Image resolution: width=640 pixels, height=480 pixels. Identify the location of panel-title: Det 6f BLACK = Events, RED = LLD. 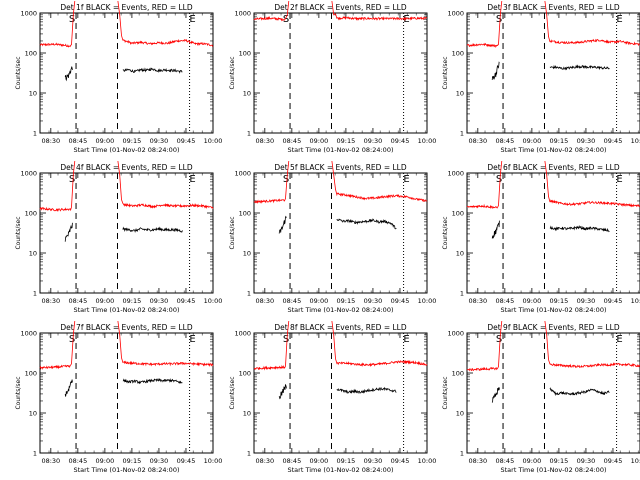
(553, 167).